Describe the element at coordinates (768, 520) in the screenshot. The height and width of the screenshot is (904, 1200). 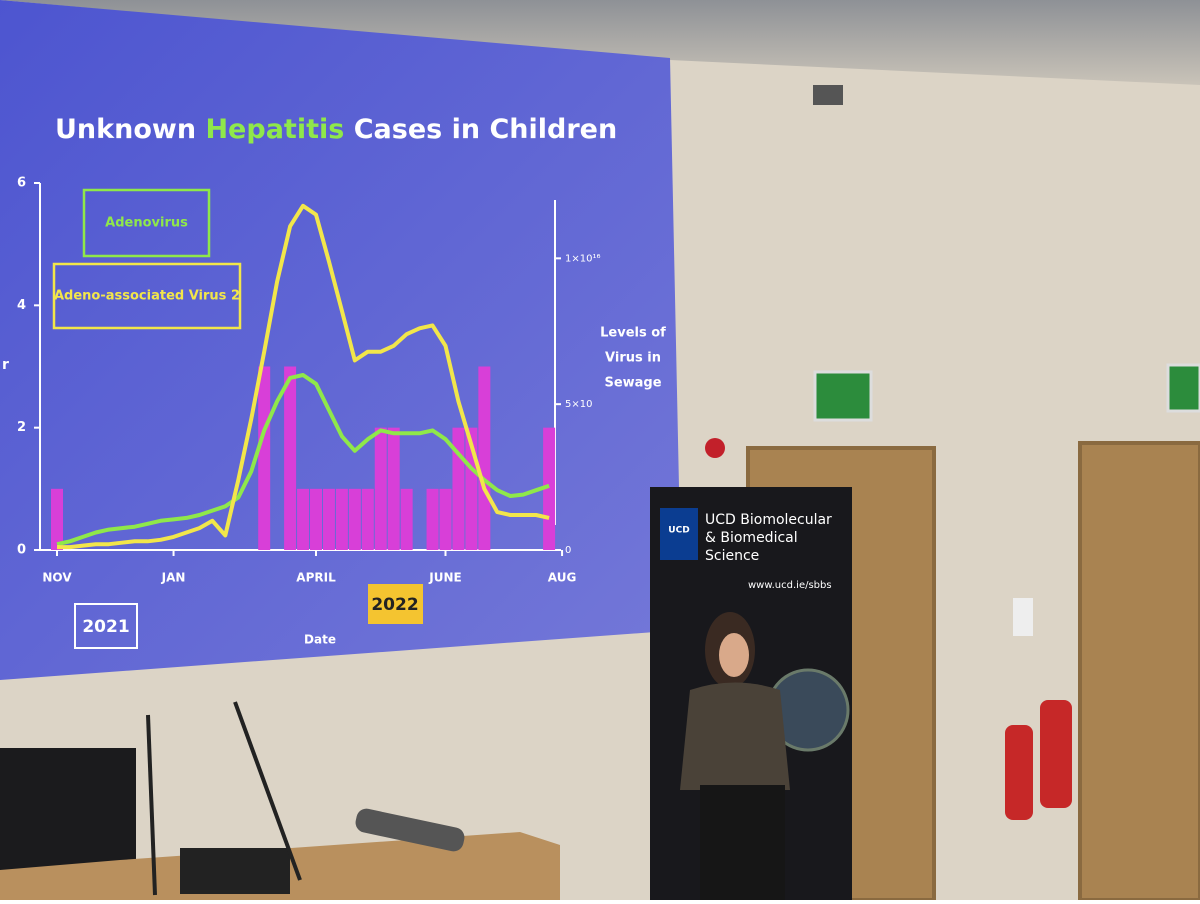
I see `banner-text: UCD Biomolecular` at that location.